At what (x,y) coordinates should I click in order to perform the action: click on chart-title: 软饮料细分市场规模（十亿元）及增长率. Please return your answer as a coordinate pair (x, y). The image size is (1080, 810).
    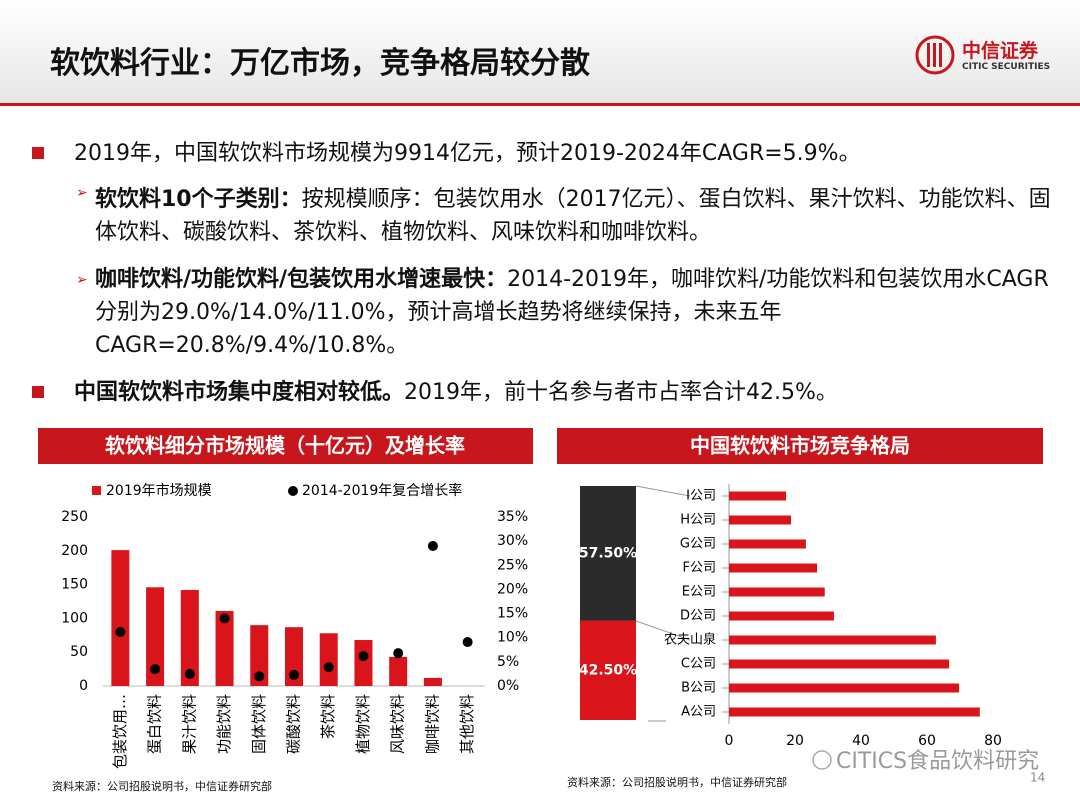
    Looking at the image, I should click on (285, 446).